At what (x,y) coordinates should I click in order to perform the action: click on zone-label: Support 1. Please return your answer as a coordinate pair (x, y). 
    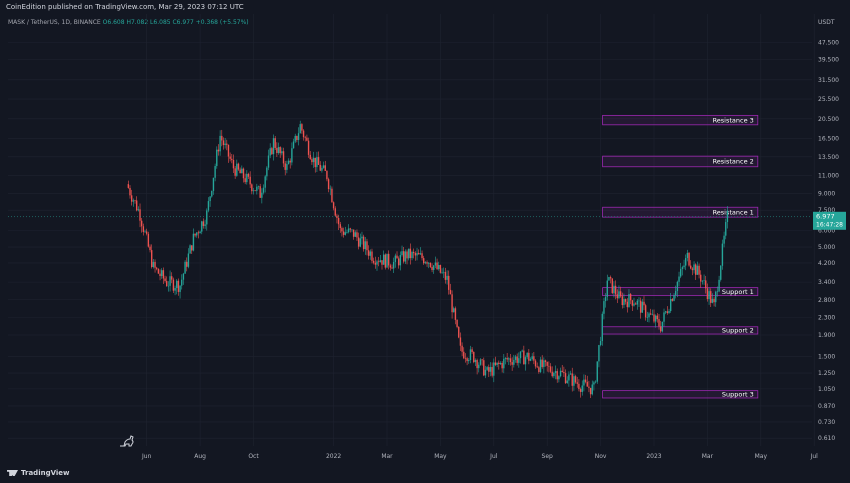
    Looking at the image, I should click on (738, 292).